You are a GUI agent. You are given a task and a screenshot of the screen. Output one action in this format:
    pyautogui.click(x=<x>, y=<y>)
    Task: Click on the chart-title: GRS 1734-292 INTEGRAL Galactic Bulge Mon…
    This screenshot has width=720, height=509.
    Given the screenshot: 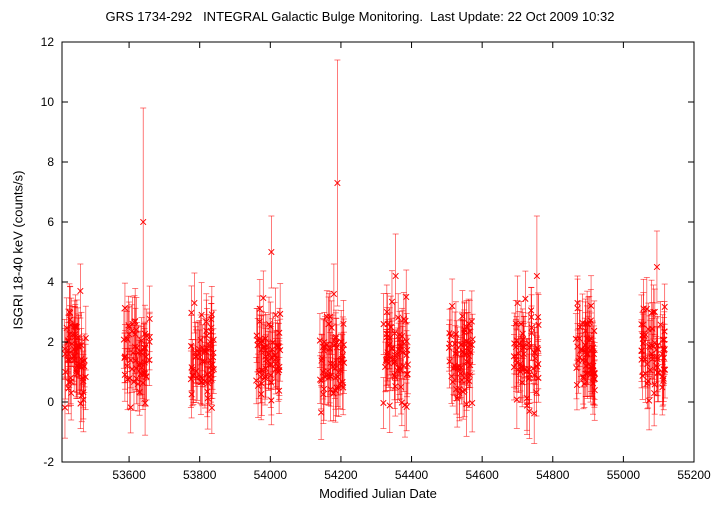 What is the action you would take?
    pyautogui.click(x=360, y=16)
    